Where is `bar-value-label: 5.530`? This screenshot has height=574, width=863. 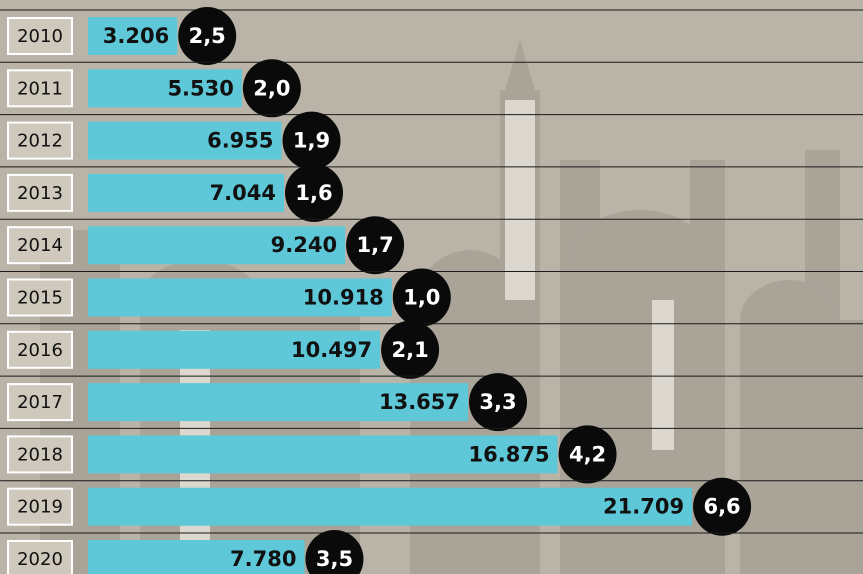 bar-value-label: 5.530 is located at coordinates (200, 88).